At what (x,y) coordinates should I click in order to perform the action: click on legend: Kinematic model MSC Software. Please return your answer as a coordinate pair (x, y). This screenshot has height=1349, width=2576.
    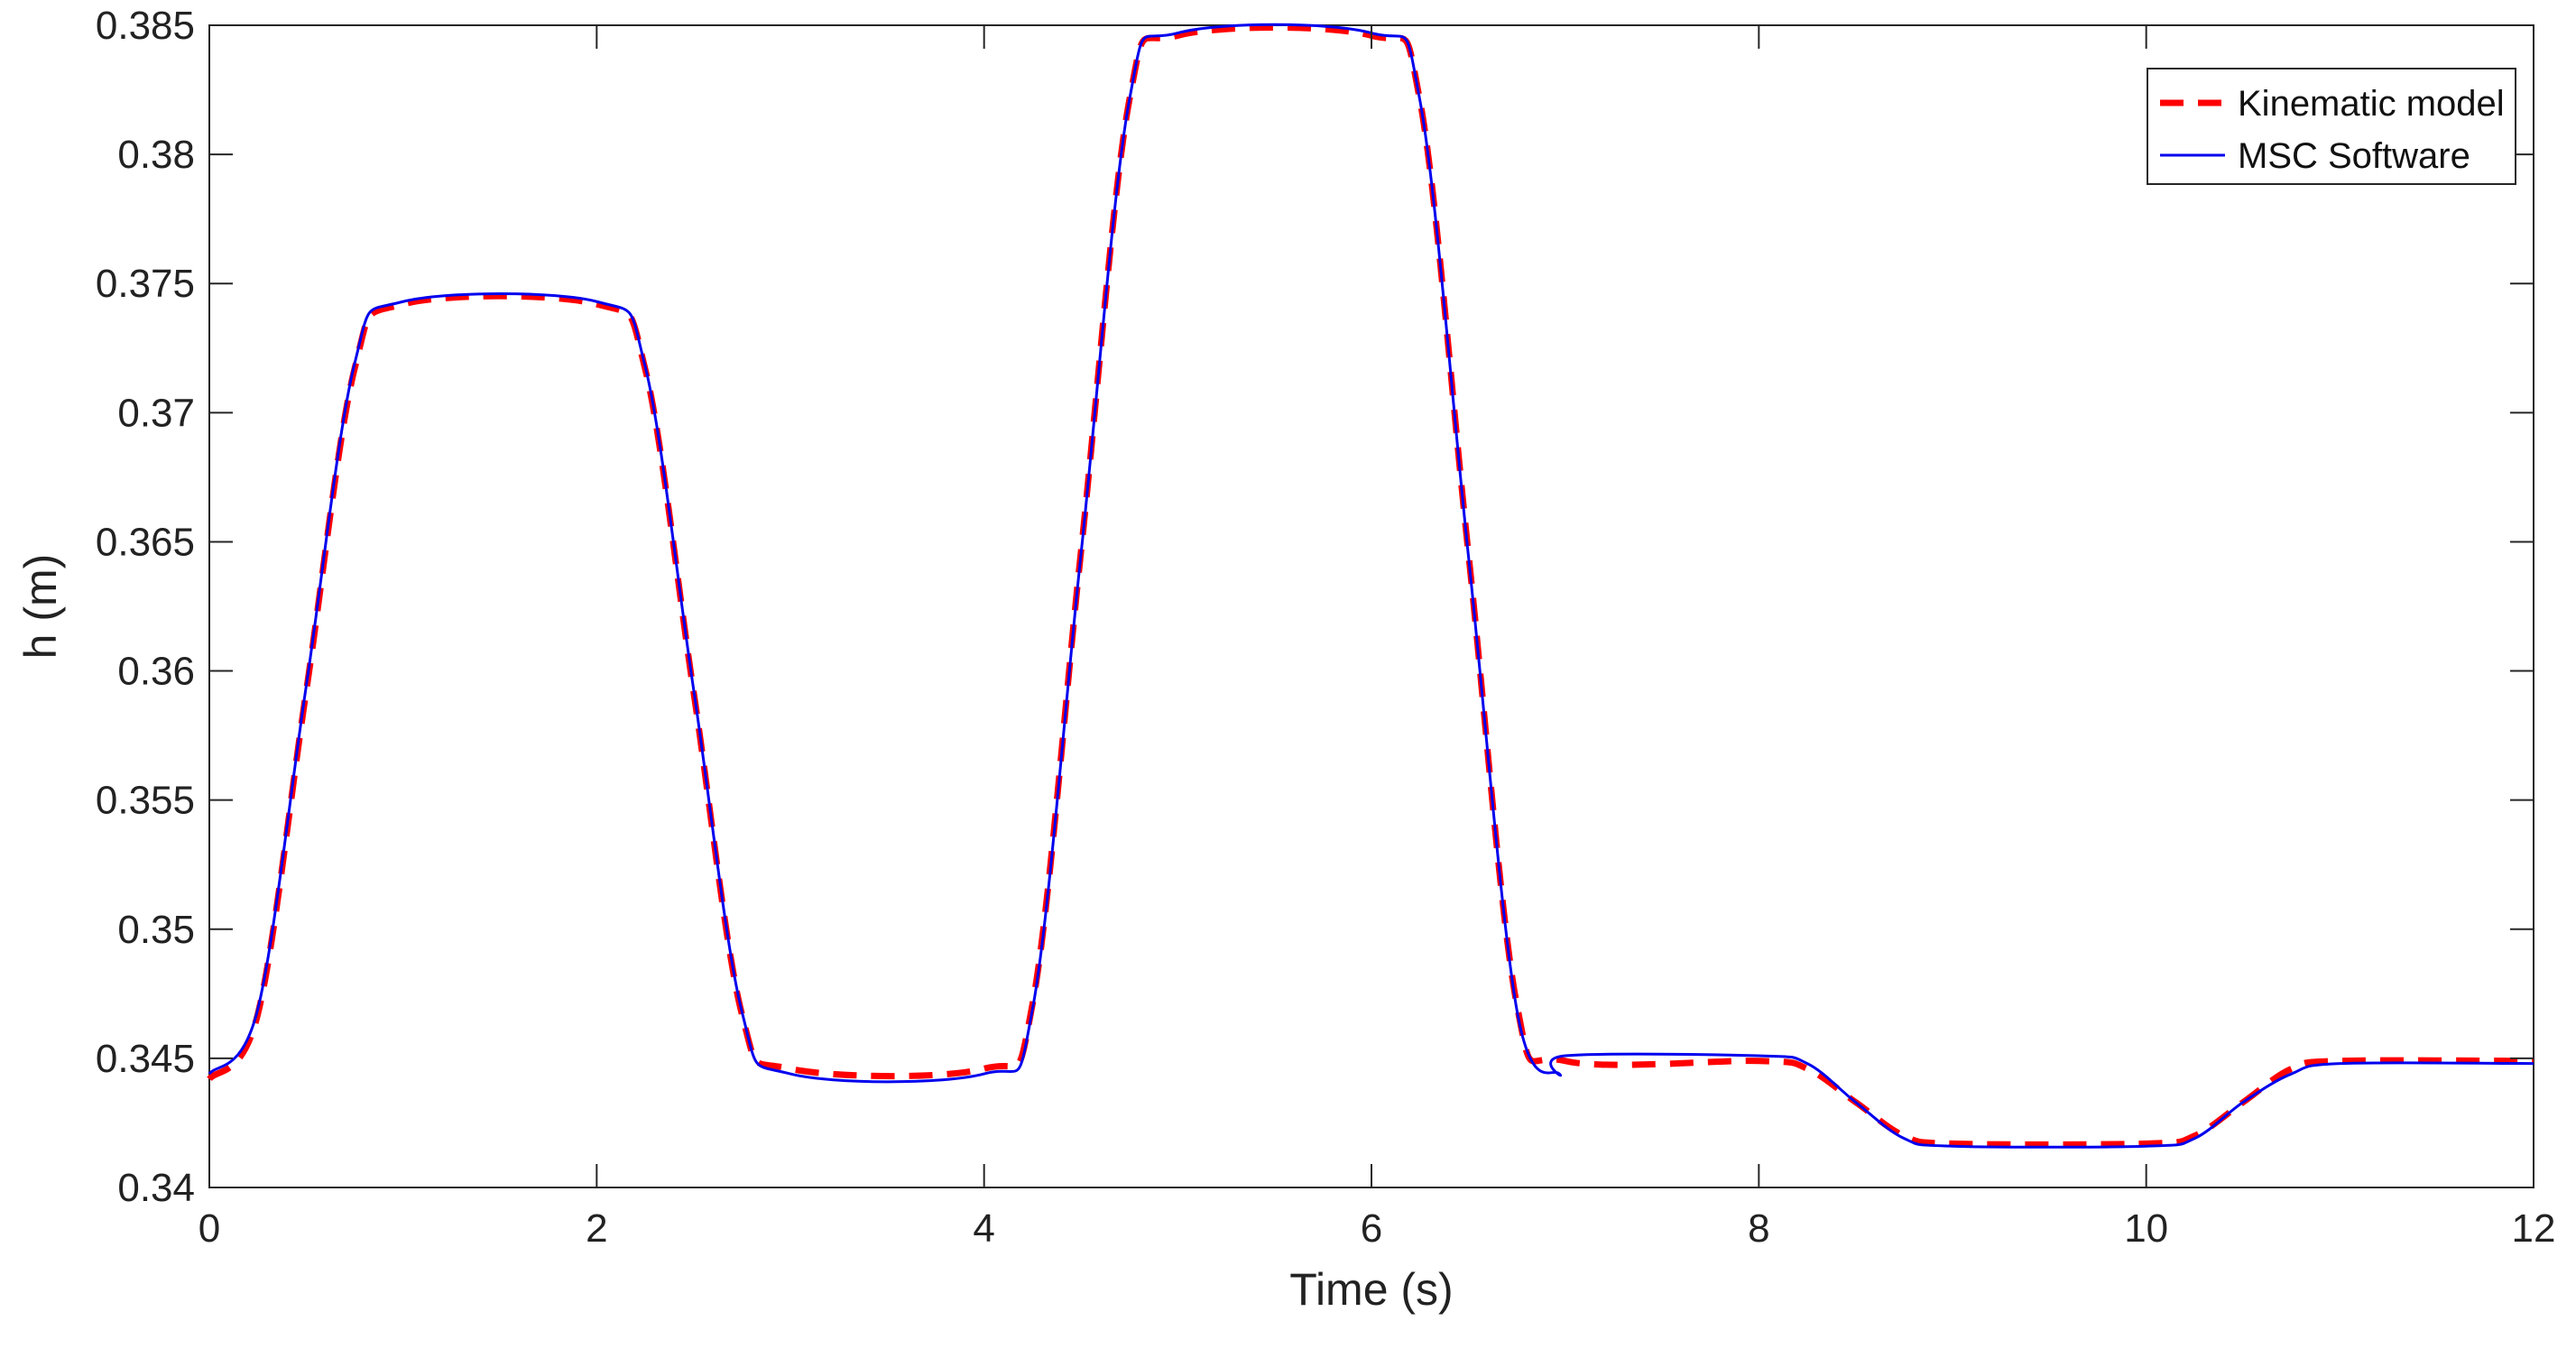
    Looking at the image, I should click on (2331, 126).